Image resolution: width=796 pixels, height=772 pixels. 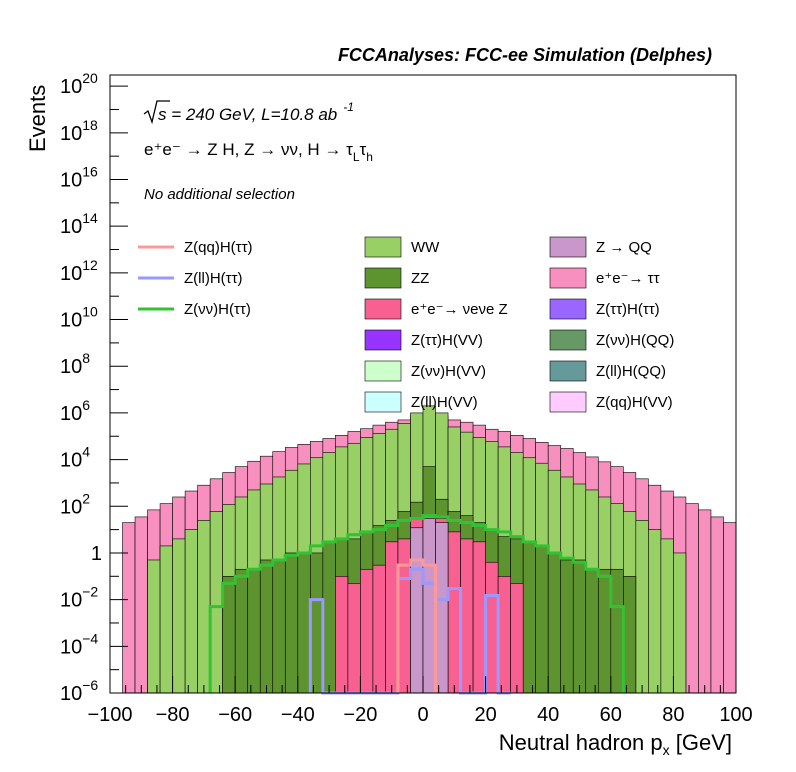 What do you see at coordinates (611, 340) in the screenshot?
I see `legend-entry: Z(νν)H(QQ)` at bounding box center [611, 340].